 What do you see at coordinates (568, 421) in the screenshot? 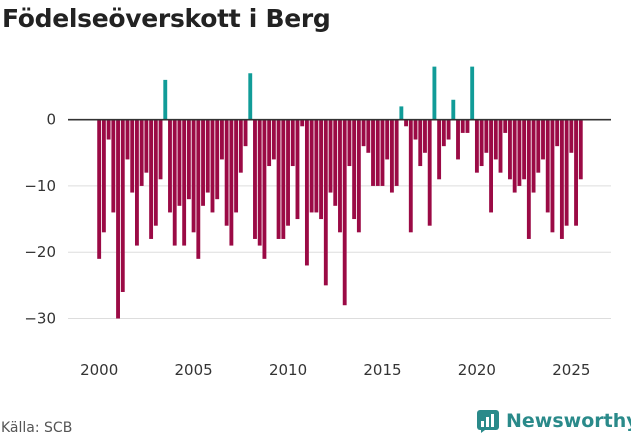
I see `brand-name: Newsworthy` at bounding box center [568, 421].